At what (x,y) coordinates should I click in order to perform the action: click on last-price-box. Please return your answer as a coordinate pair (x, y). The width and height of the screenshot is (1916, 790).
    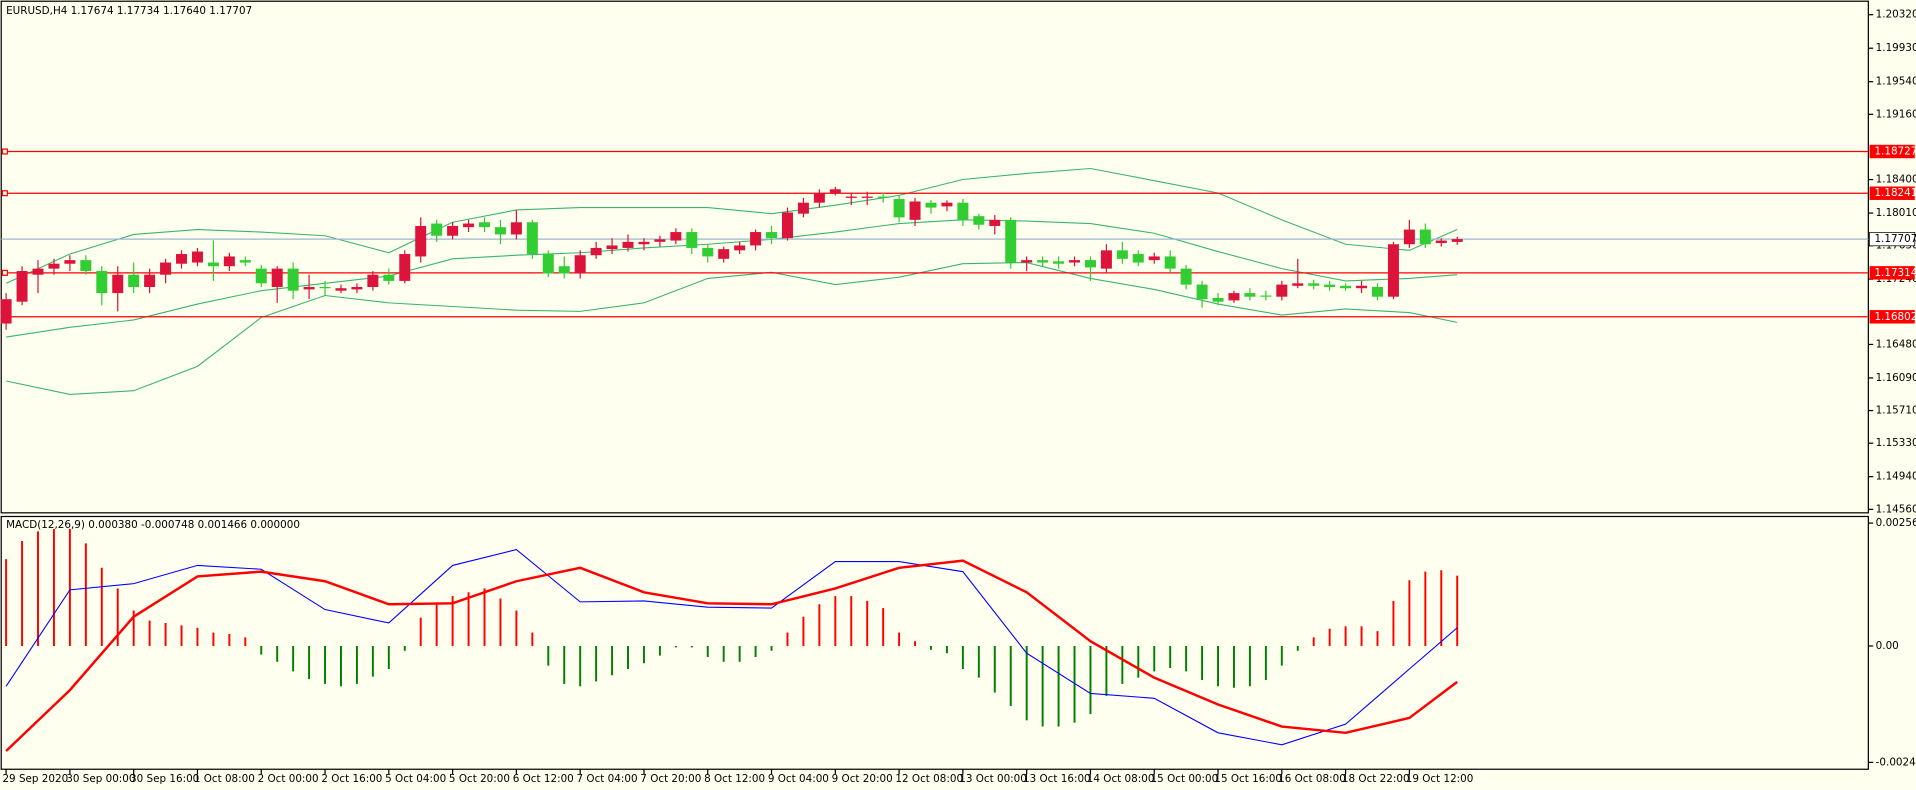
    Looking at the image, I should click on (1892, 239).